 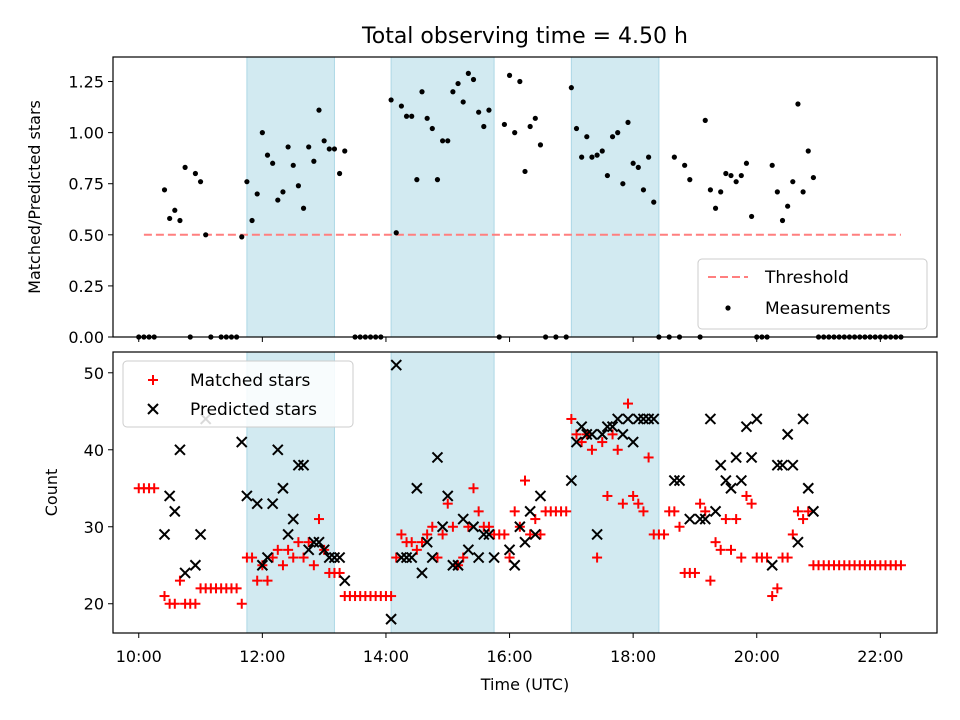 What do you see at coordinates (153, 409) in the screenshot?
I see `legend-predicted-swatch` at bounding box center [153, 409].